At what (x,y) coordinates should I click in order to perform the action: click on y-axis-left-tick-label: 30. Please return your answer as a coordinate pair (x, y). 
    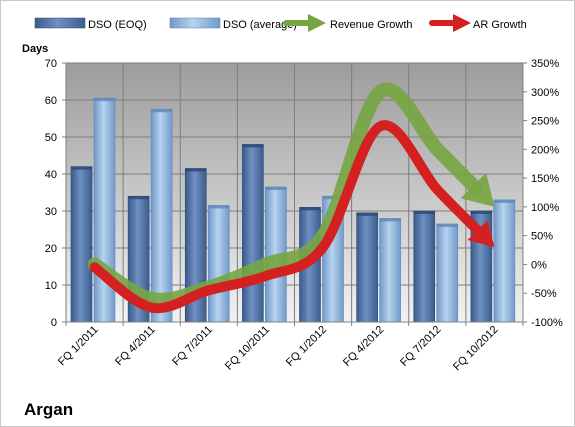
    Looking at the image, I should click on (51, 212).